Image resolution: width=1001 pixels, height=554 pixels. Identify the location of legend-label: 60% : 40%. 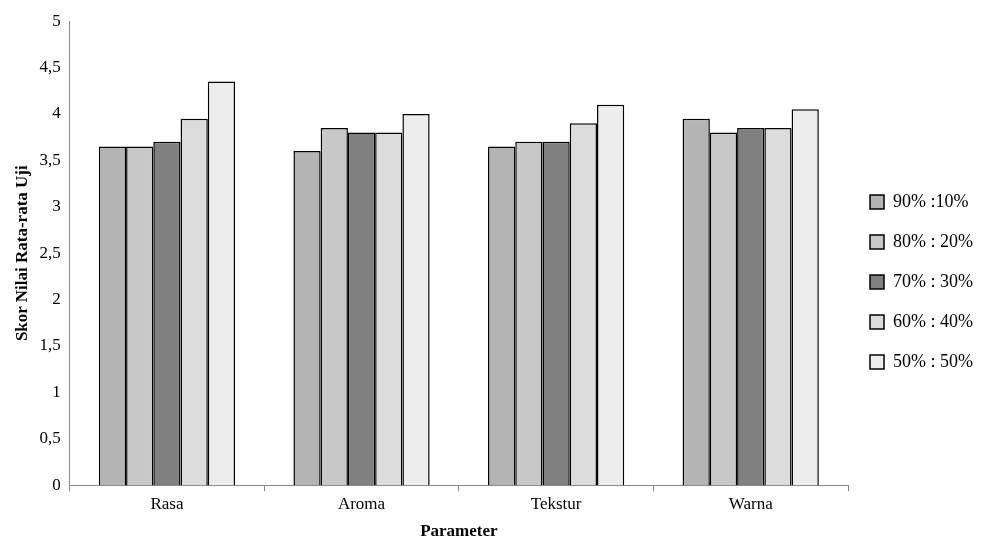
(933, 320).